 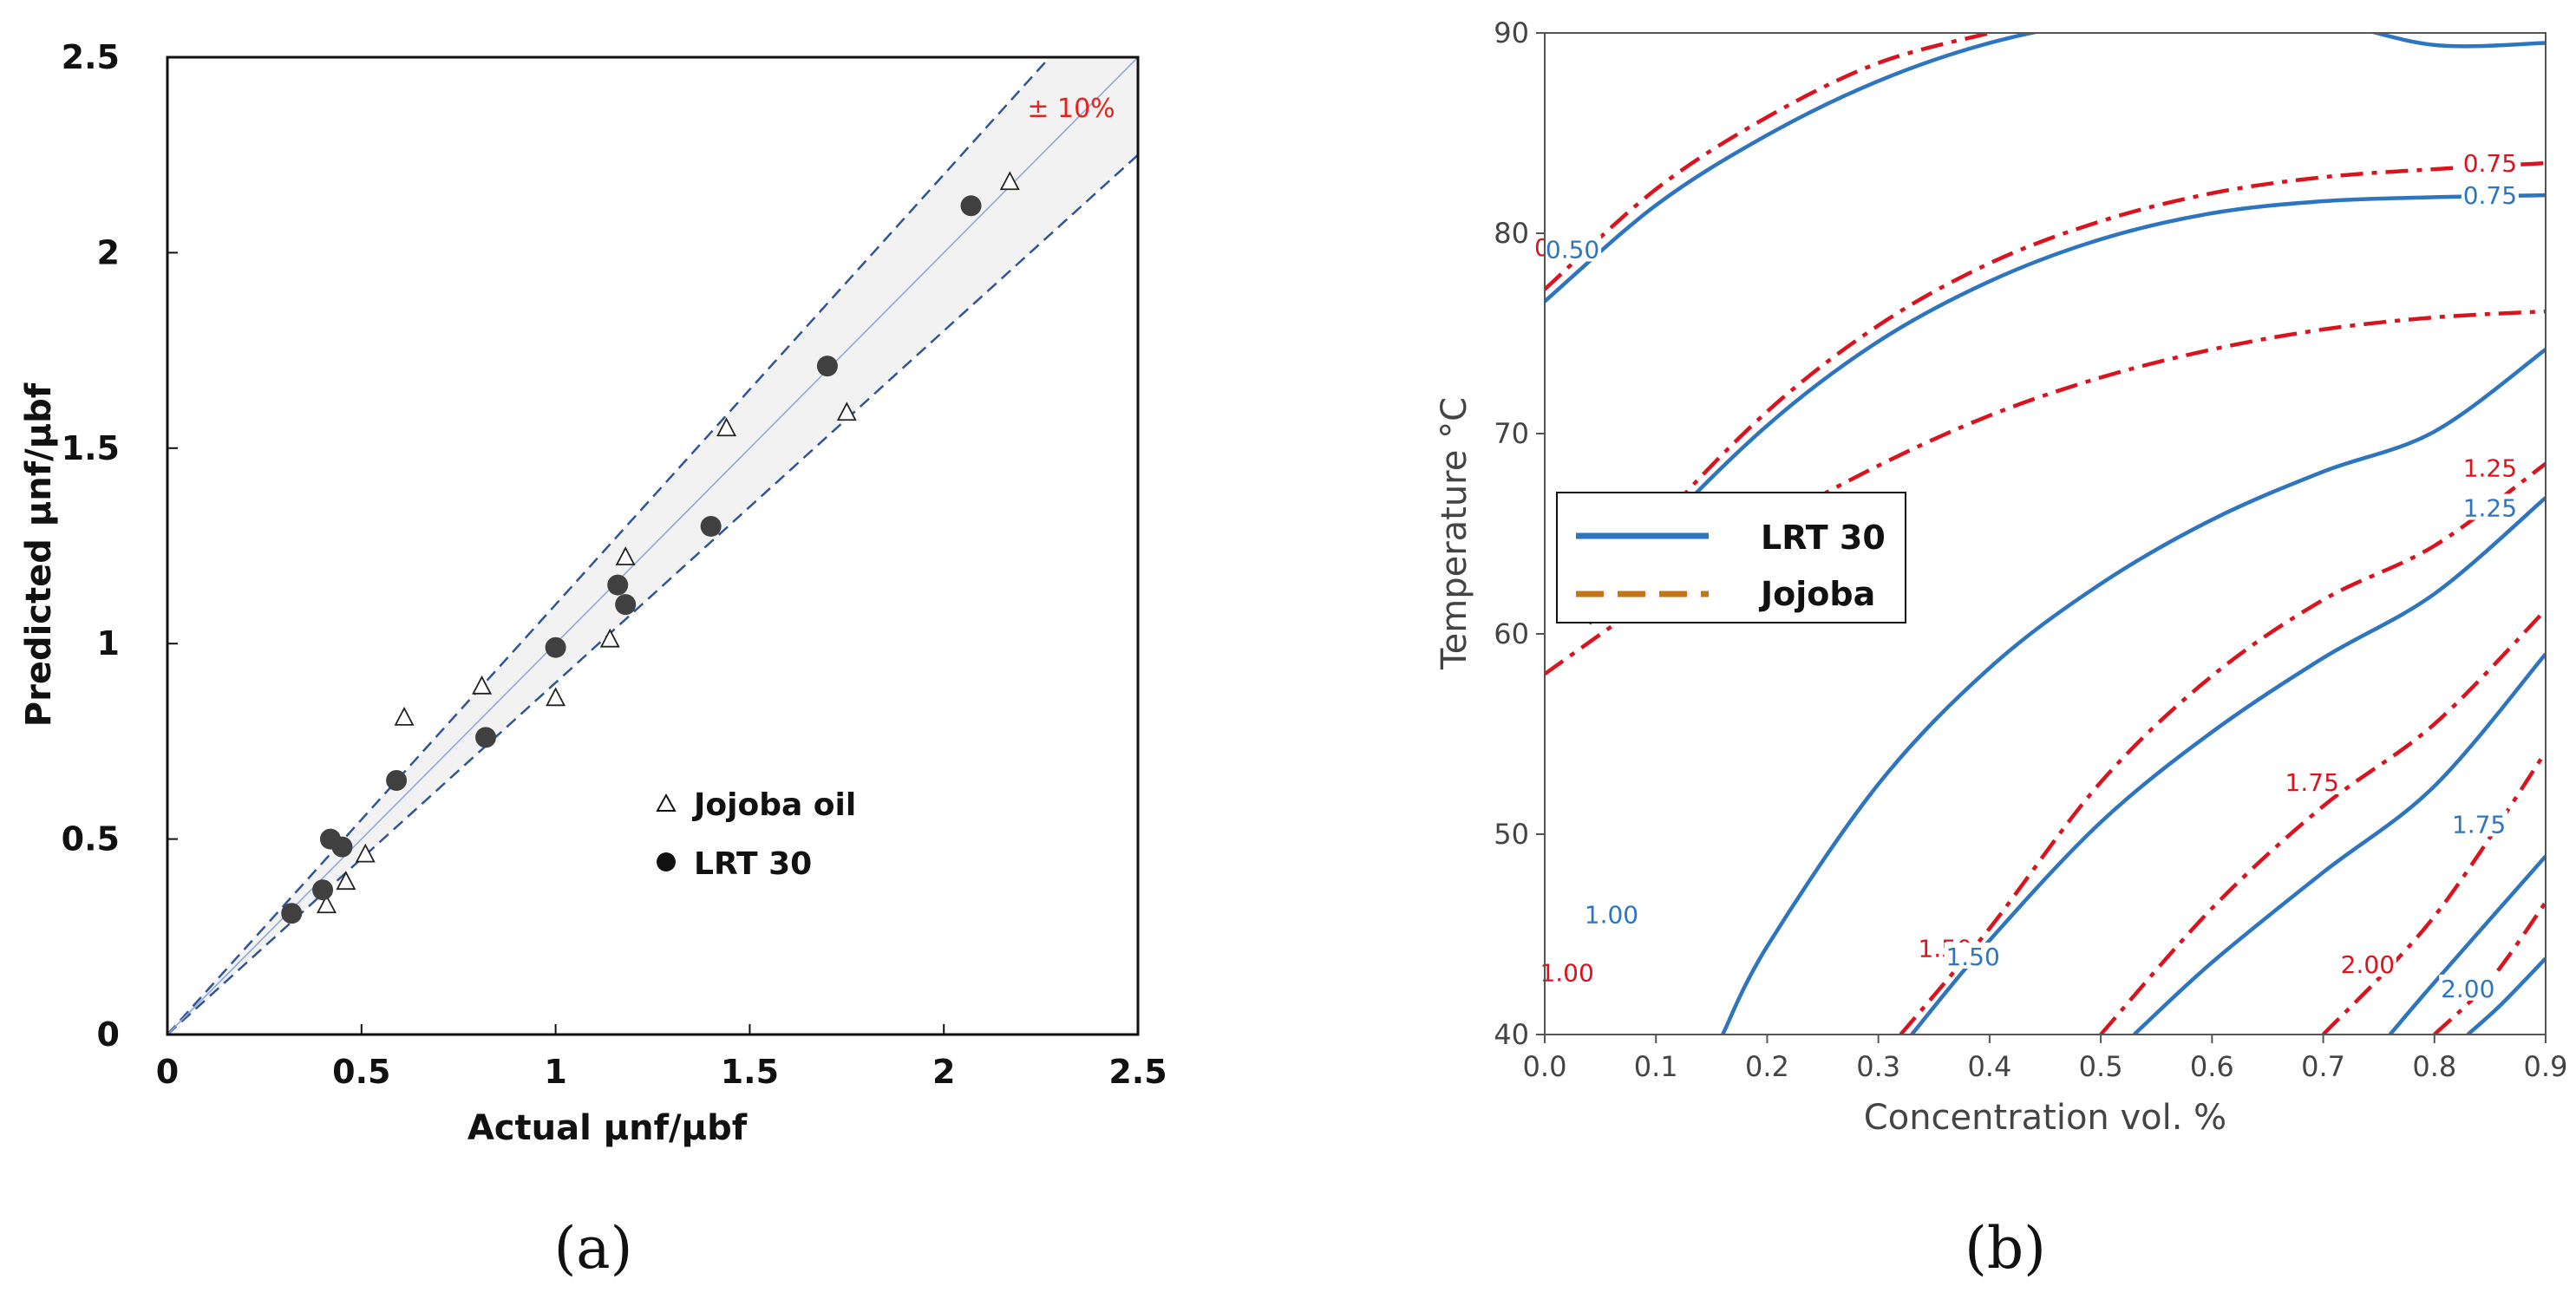 What do you see at coordinates (108, 1034) in the screenshot?
I see `y-tick-label-a: 0` at bounding box center [108, 1034].